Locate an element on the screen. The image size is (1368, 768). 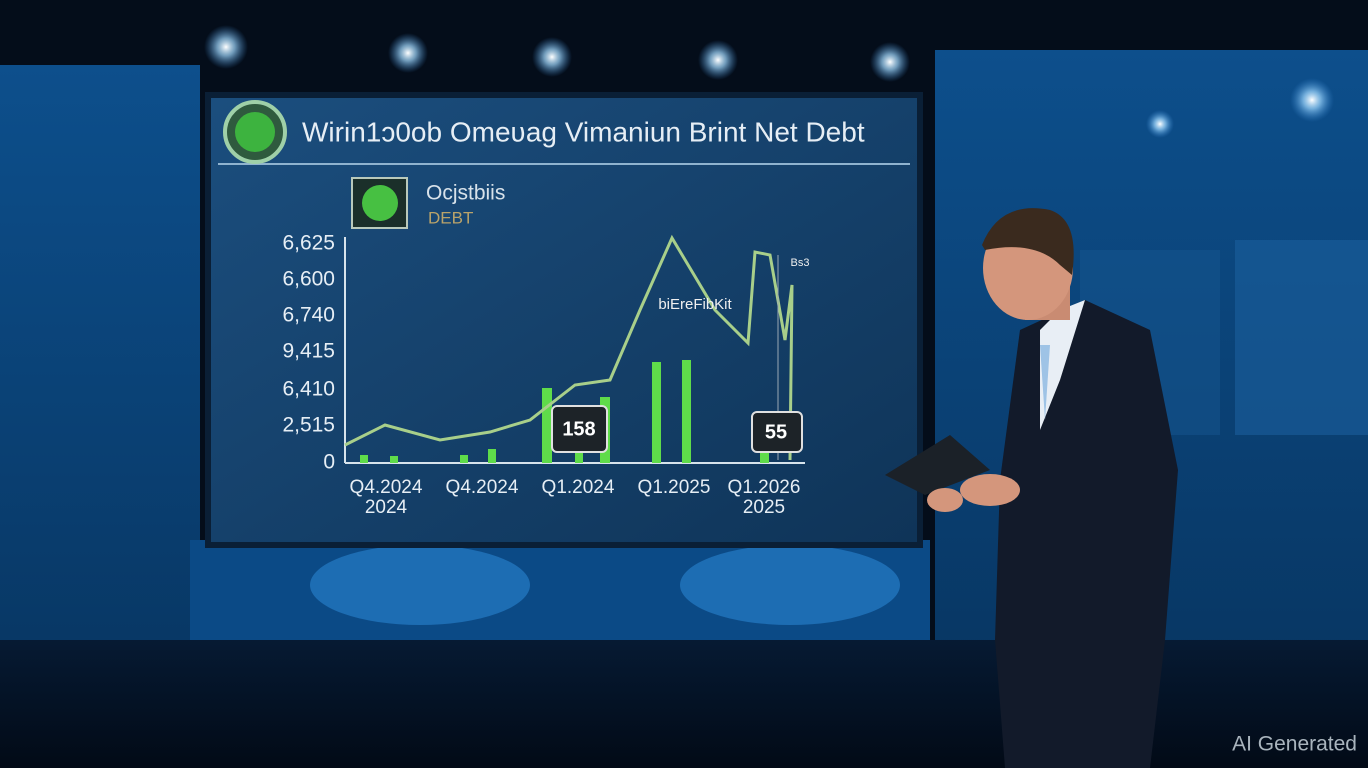
left-wall is located at coordinates (100, 365).